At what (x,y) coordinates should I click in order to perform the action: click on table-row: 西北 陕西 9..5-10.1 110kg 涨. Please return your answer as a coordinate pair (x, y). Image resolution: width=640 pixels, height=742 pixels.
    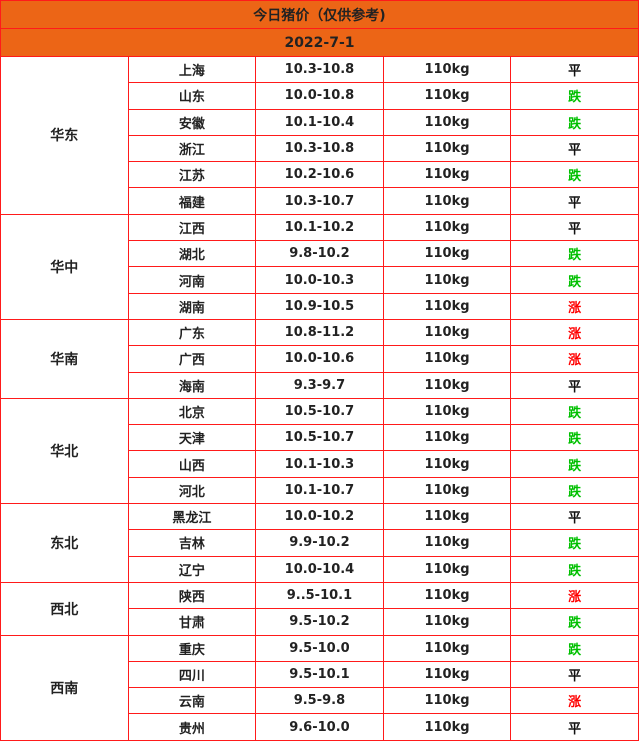
    Looking at the image, I should click on (319, 608).